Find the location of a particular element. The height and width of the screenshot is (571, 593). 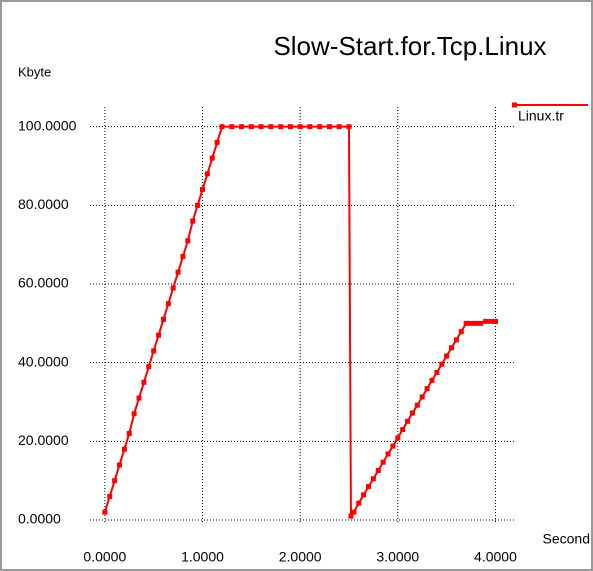

y-tick-label: 100.0000 is located at coordinates (47, 125).